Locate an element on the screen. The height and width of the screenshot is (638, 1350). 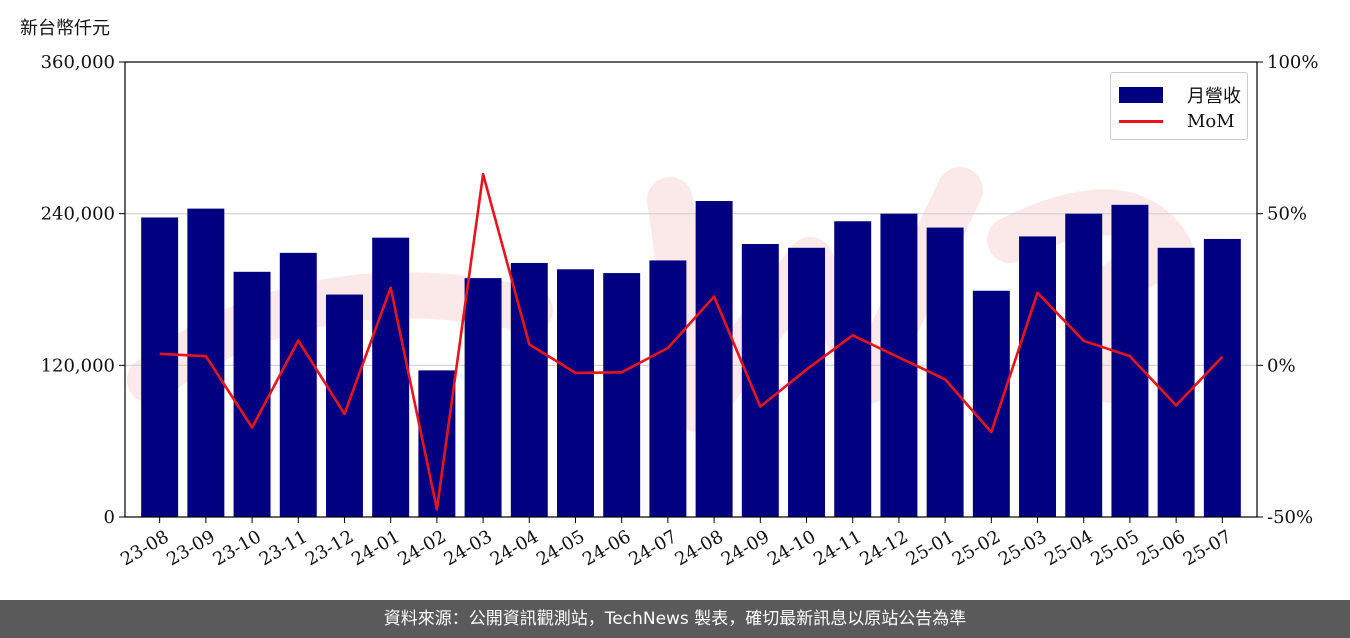
chart-legend: 月營收 MoM is located at coordinates (1179, 106).